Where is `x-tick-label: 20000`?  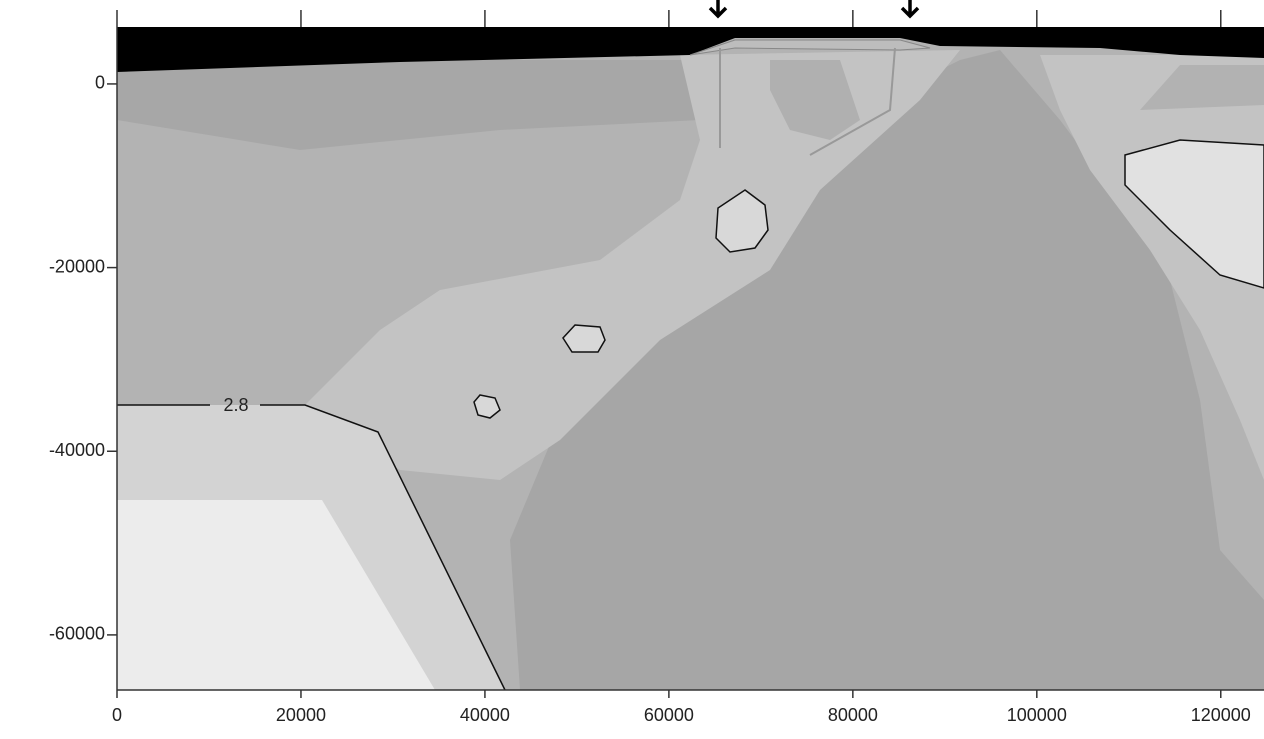 x-tick-label: 20000 is located at coordinates (301, 715).